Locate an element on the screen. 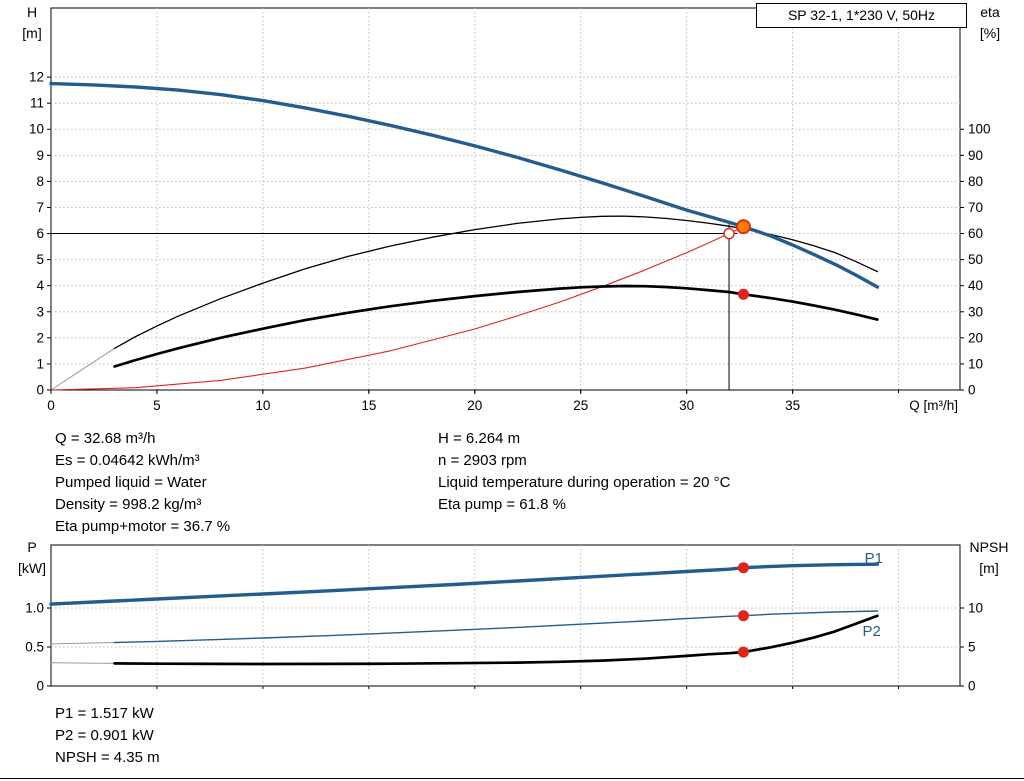 The image size is (1024, 781). eta-axis-unit: [%] is located at coordinates (990, 33).